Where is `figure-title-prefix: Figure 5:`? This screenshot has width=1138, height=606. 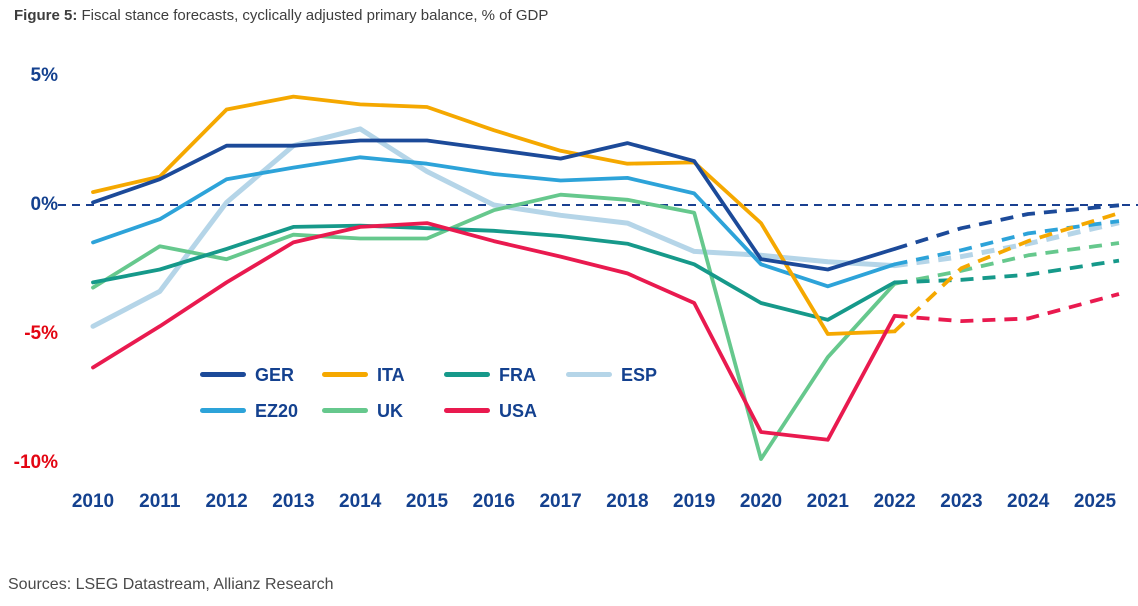
figure-title-prefix: Figure 5: is located at coordinates (46, 15).